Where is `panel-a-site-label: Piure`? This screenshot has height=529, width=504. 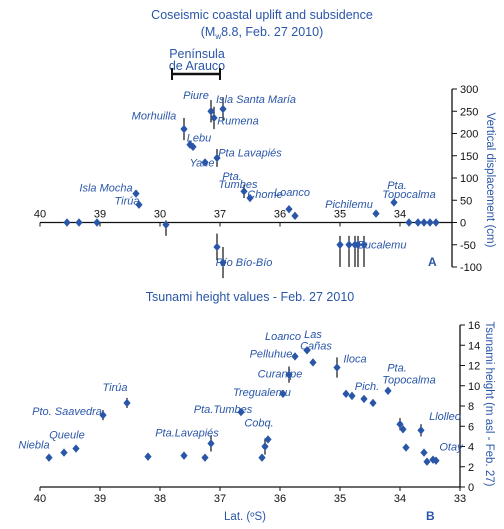
panel-a-site-label: Piure is located at coordinates (196, 96).